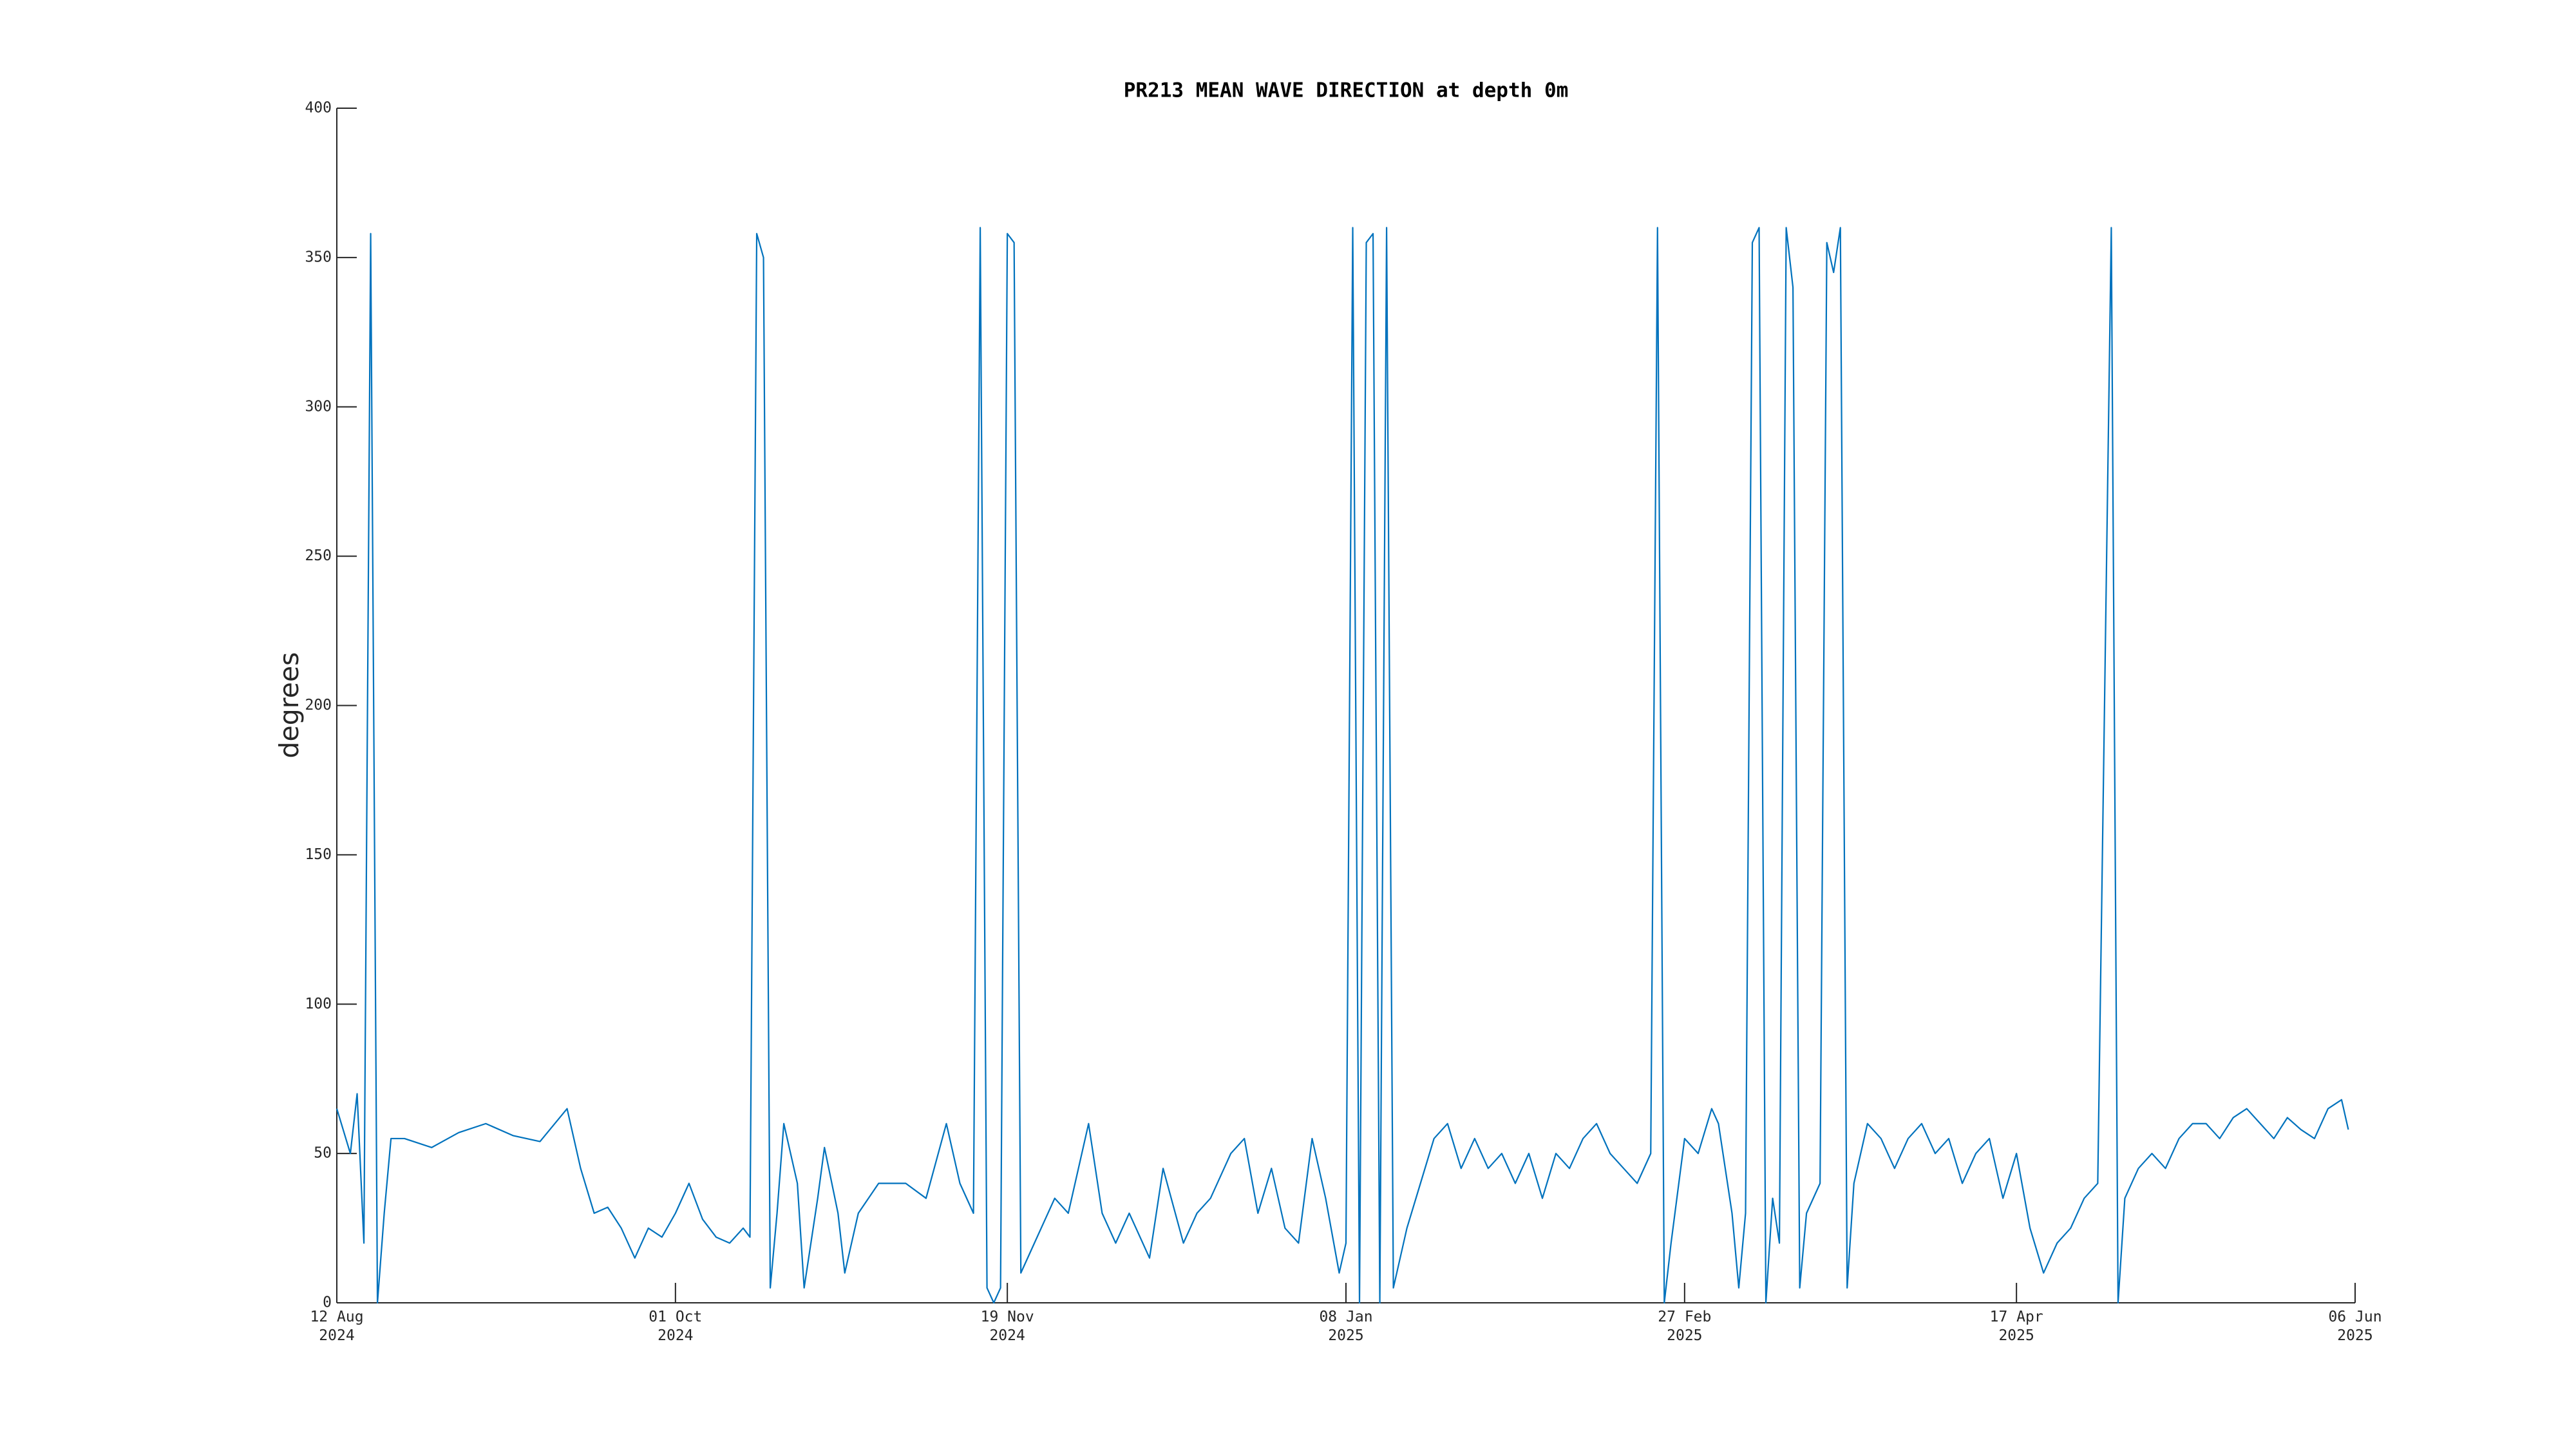  I want to click on x-tick-label: 27 Feb 2025, so click(1684, 1326).